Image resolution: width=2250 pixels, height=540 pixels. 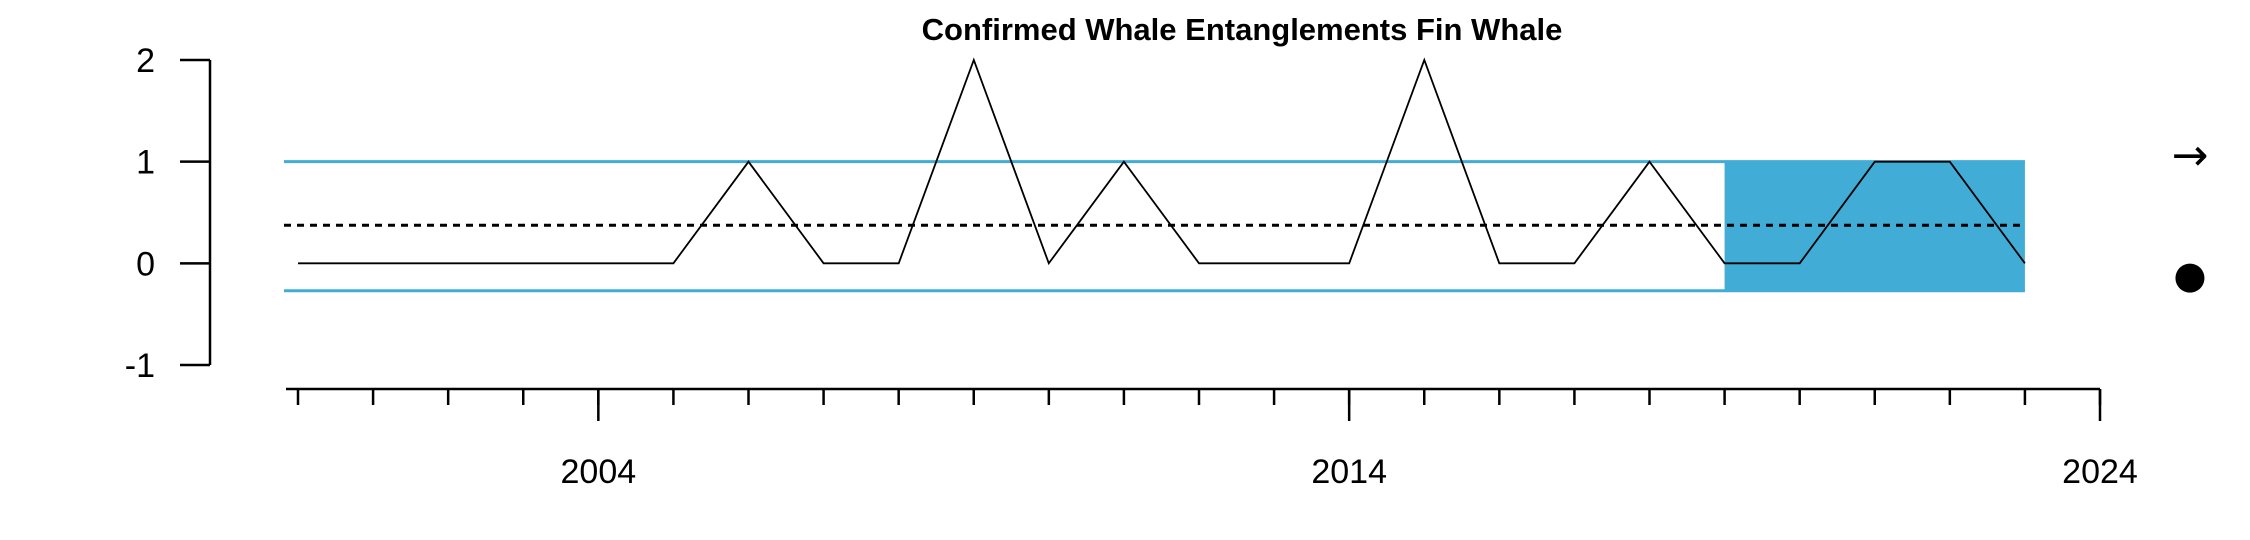 I want to click on x-tick-label: 2024, so click(x=2100, y=472).